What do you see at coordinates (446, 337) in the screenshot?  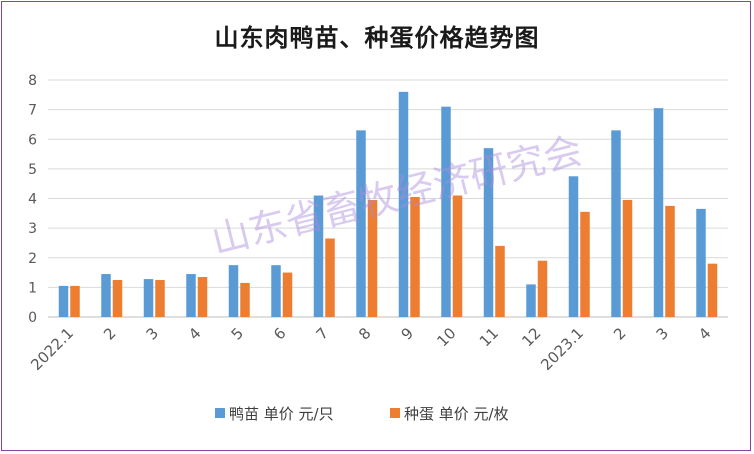 I see `x-tick-label: 10` at bounding box center [446, 337].